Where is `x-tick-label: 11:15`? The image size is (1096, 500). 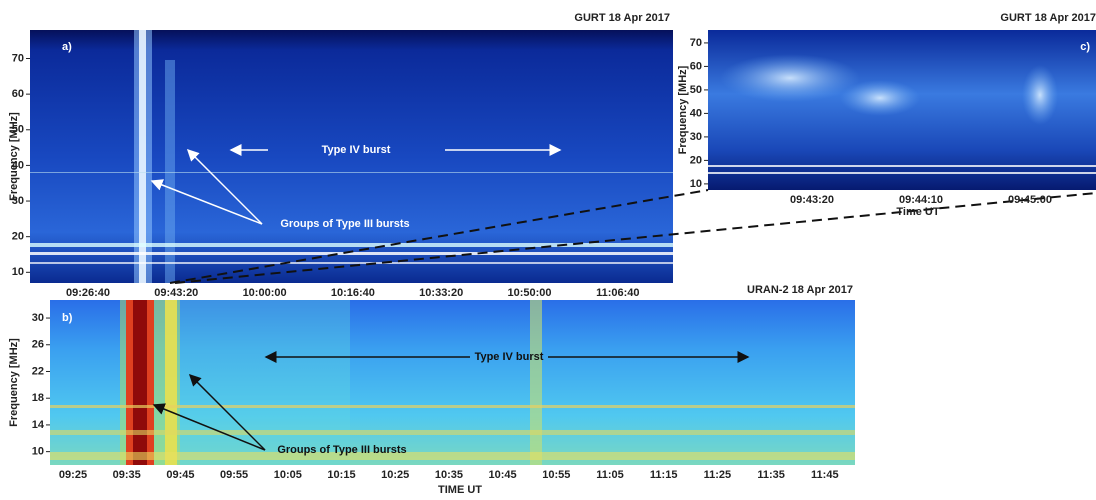
x-tick-label: 11:15 is located at coordinates (664, 475).